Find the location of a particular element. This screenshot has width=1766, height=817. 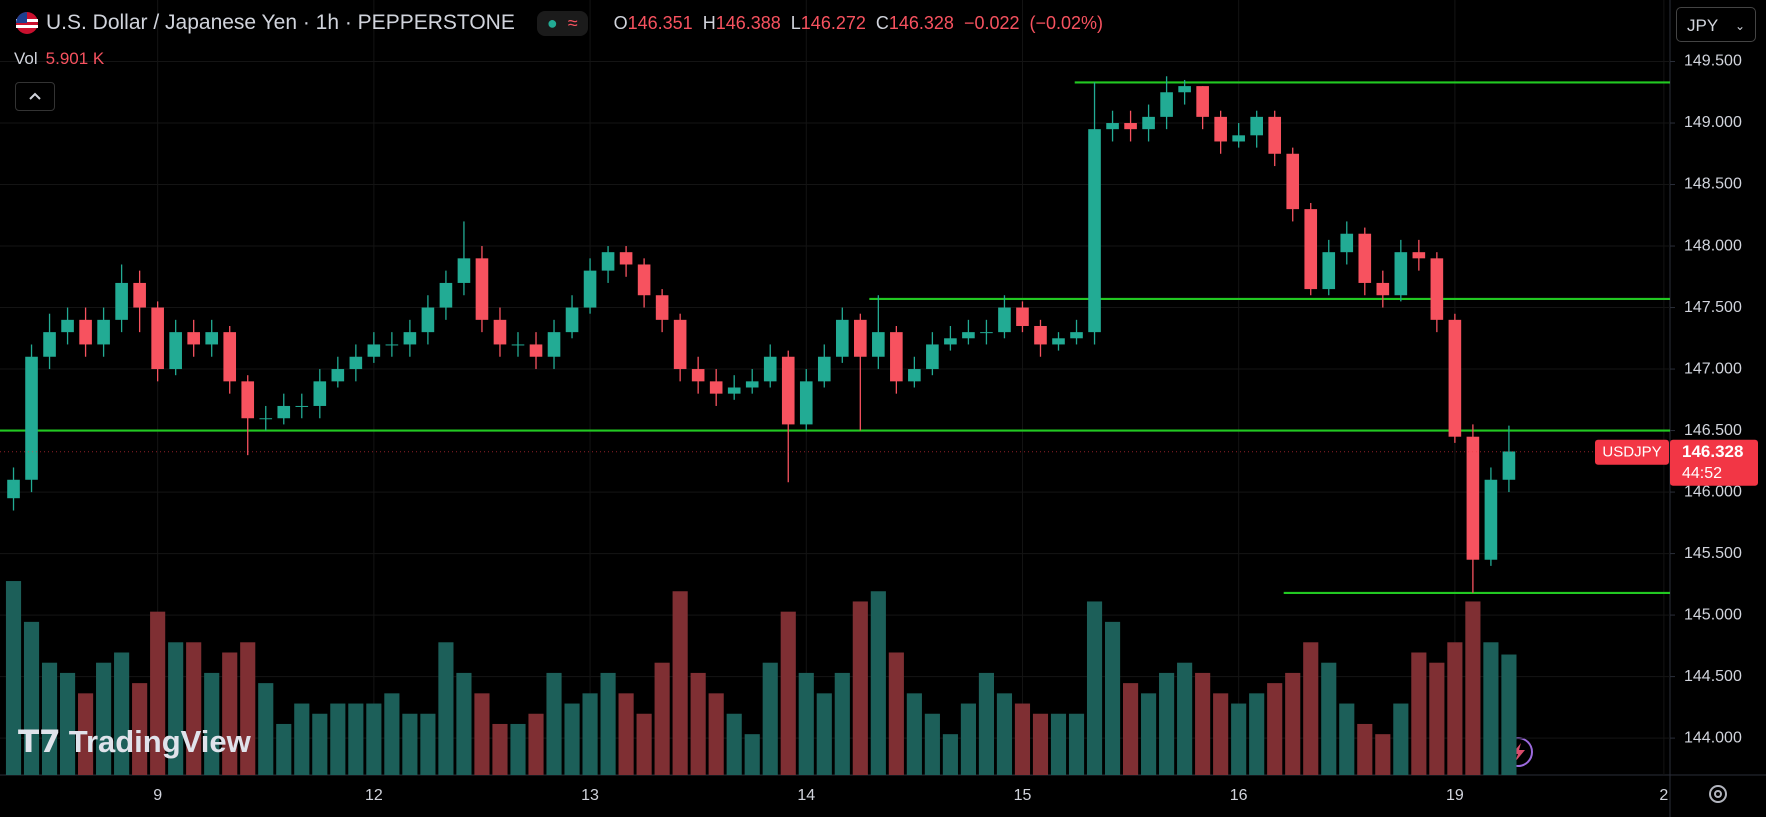

y-tick-label: 146.500 is located at coordinates (1713, 430).